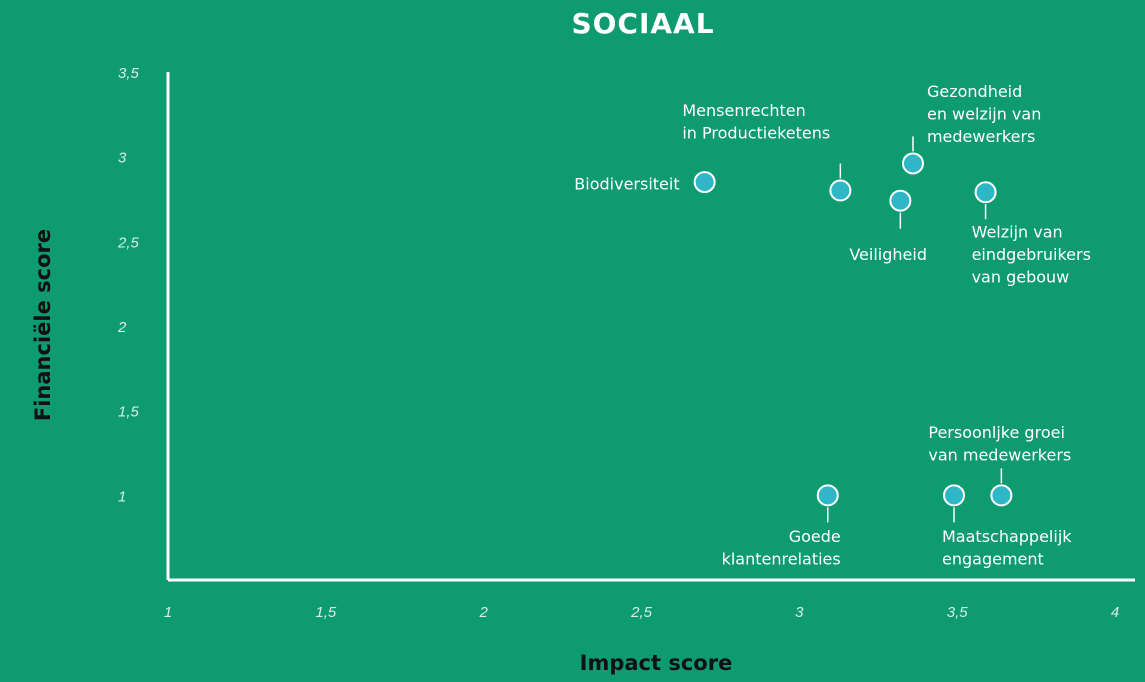 The width and height of the screenshot is (1145, 682). I want to click on y-tick-label: 3,5, so click(129, 73).